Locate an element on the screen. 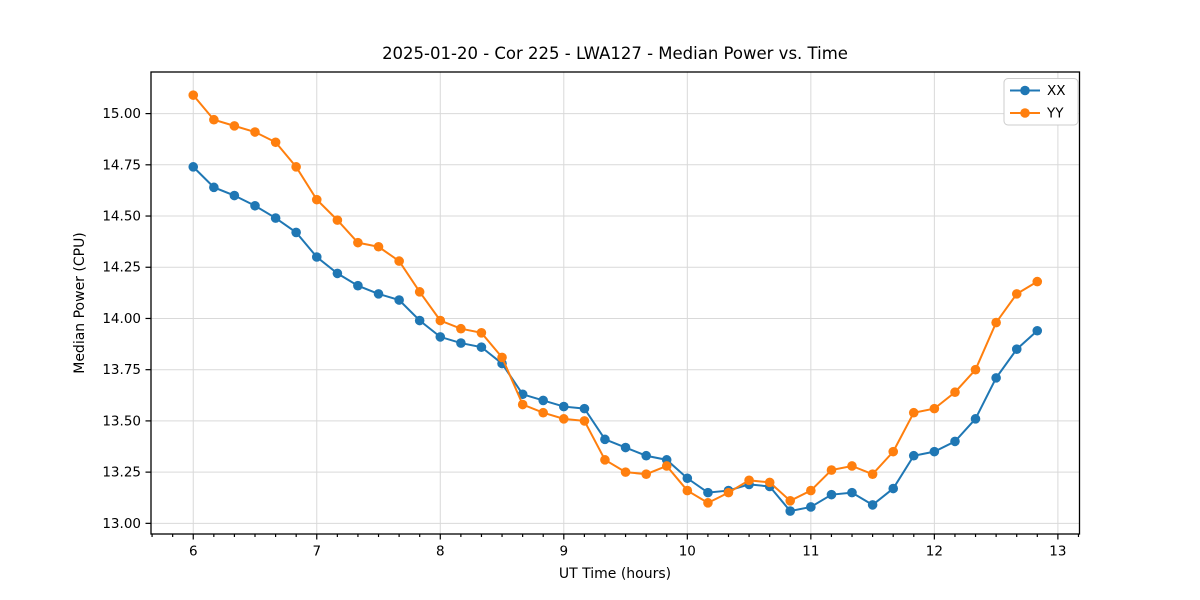 Image resolution: width=1200 pixels, height=600 pixels. y-tick-label: 13.75 is located at coordinates (121, 370).